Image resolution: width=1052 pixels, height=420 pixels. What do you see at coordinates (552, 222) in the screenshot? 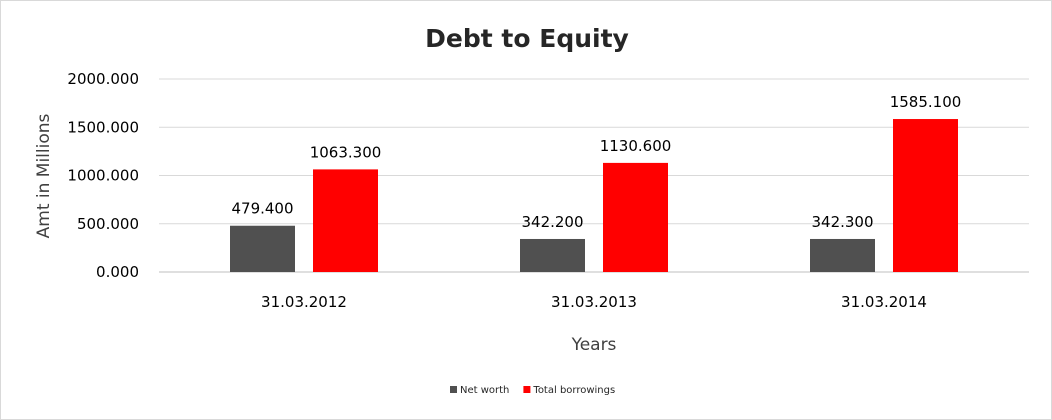
I see `data-label: 342.200` at bounding box center [552, 222].